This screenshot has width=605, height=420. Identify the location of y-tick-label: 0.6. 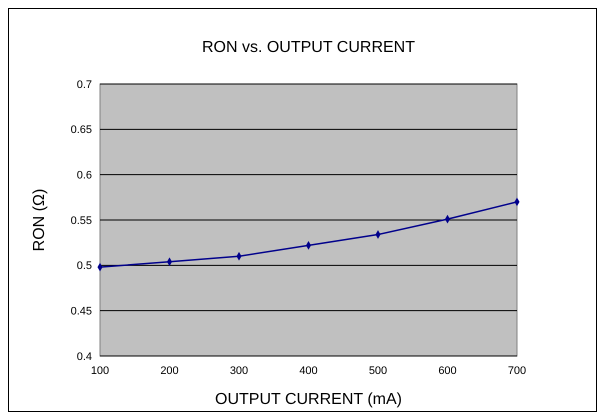
(84, 176).